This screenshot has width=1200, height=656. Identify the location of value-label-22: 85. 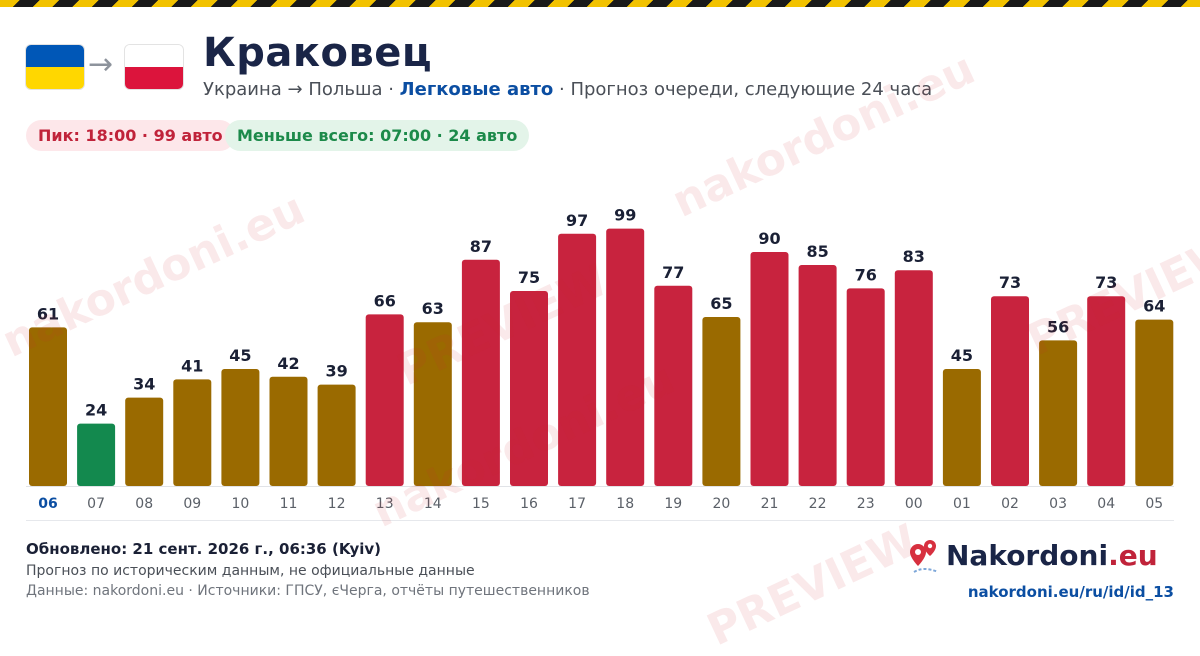
(817, 251).